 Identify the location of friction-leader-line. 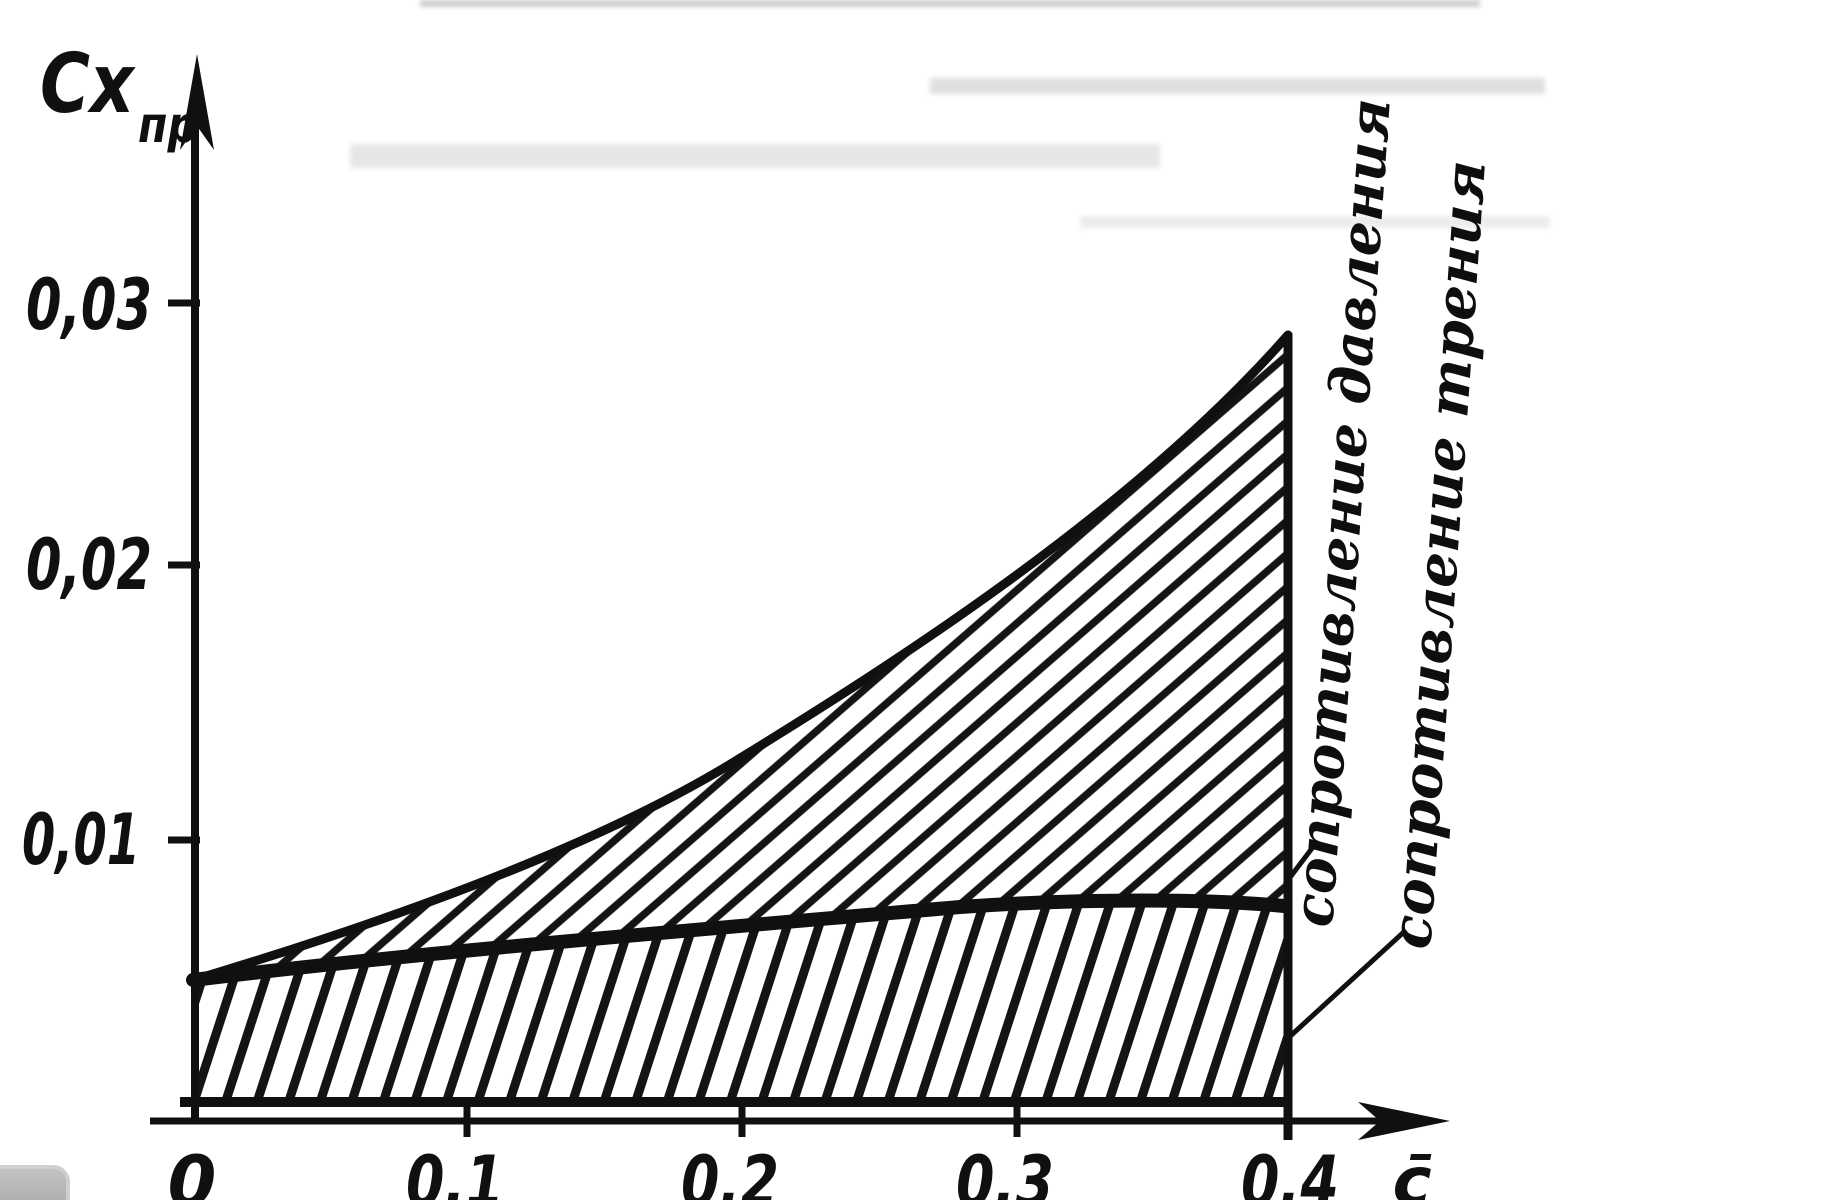
(1346, 985).